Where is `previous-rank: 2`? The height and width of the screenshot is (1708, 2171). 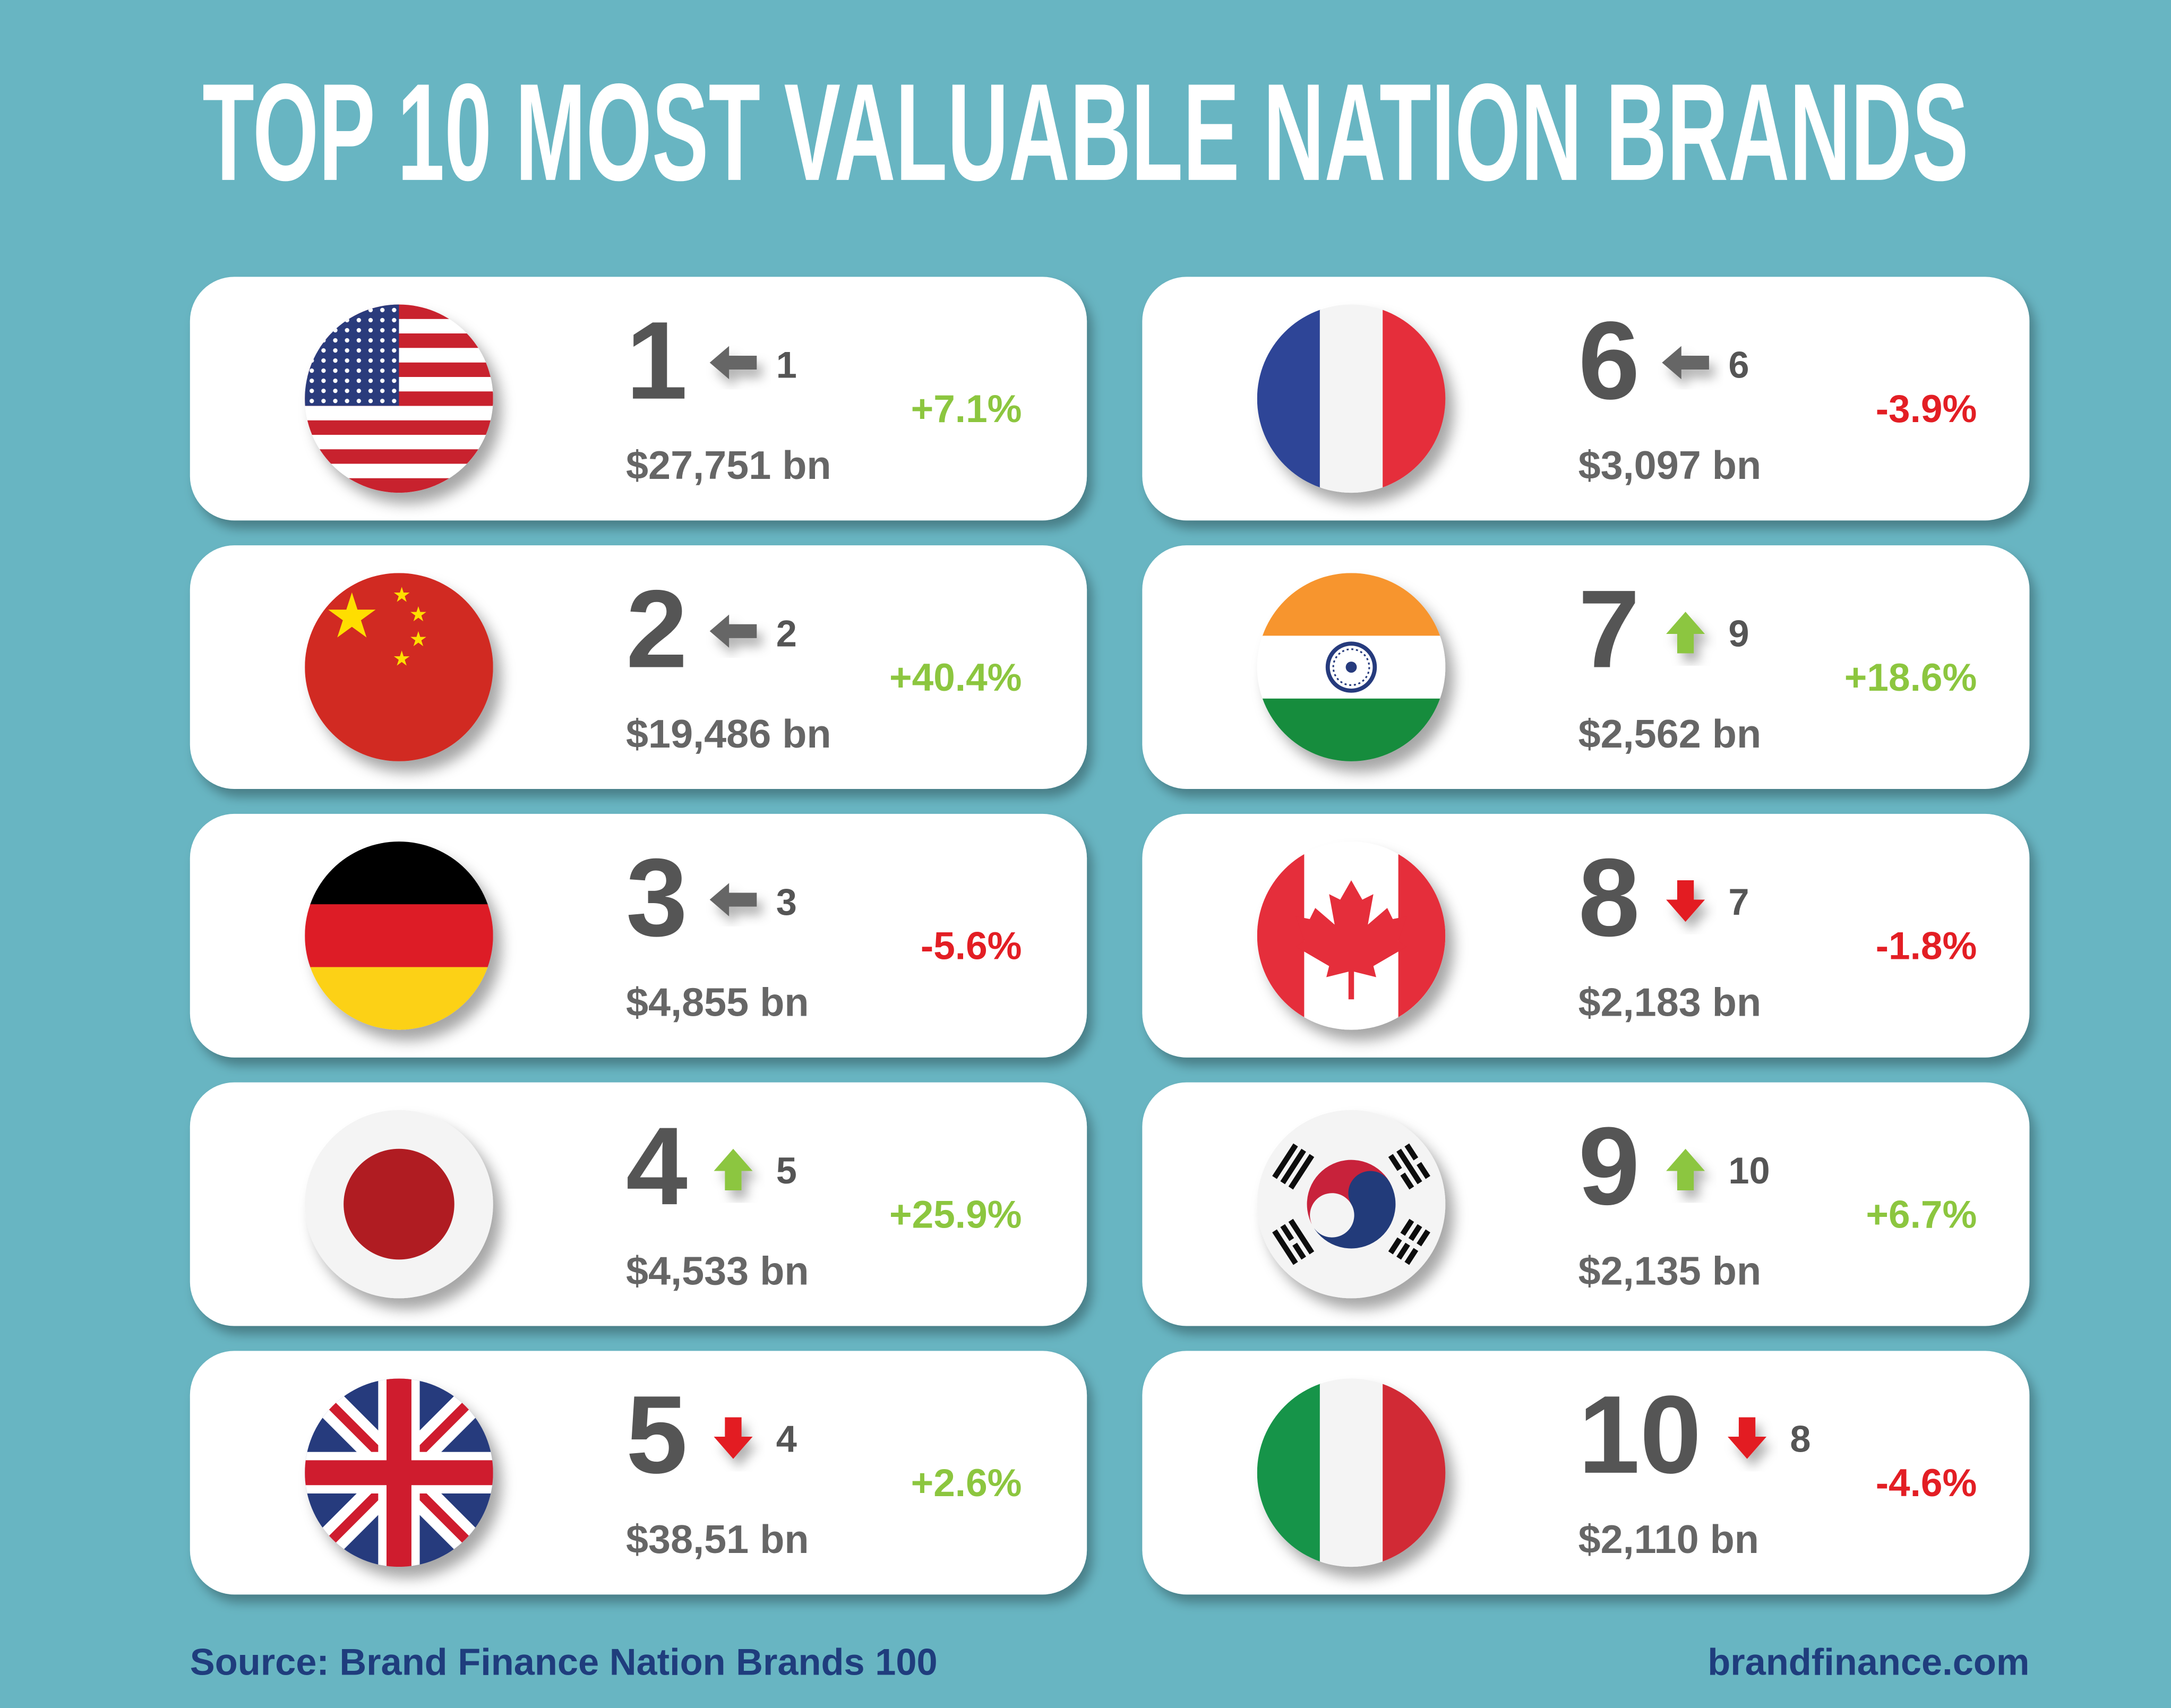 previous-rank: 2 is located at coordinates (786, 633).